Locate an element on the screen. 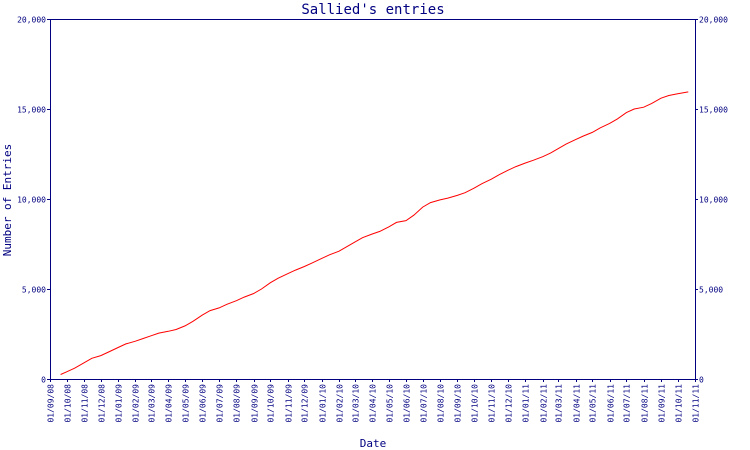 Image resolution: width=750 pixels, height=450 pixels. y-tick-label-left: 15,000 is located at coordinates (31, 110).